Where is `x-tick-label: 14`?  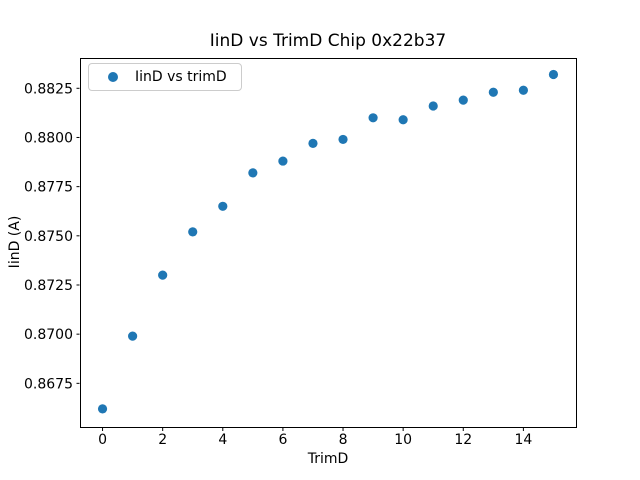
x-tick-label: 14 is located at coordinates (523, 440).